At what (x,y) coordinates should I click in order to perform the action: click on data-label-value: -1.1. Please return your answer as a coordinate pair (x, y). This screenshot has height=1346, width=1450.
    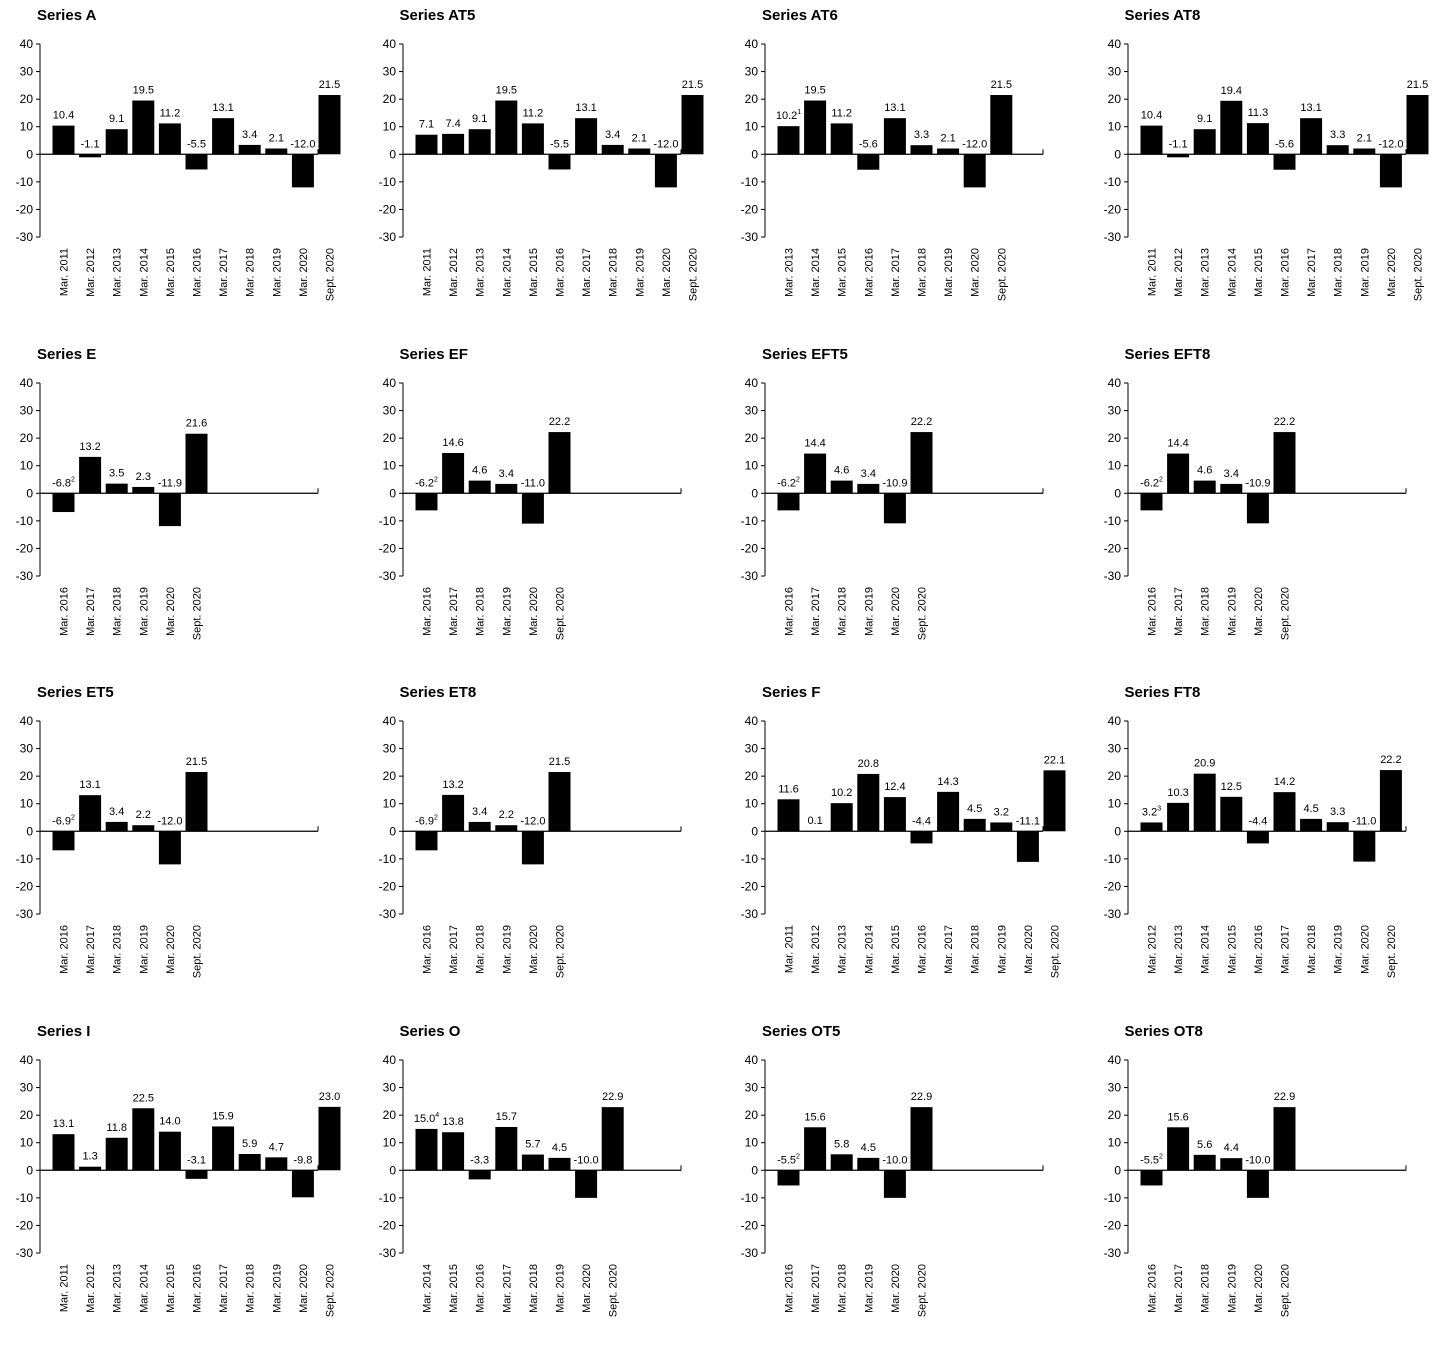
    Looking at the image, I should click on (90, 144).